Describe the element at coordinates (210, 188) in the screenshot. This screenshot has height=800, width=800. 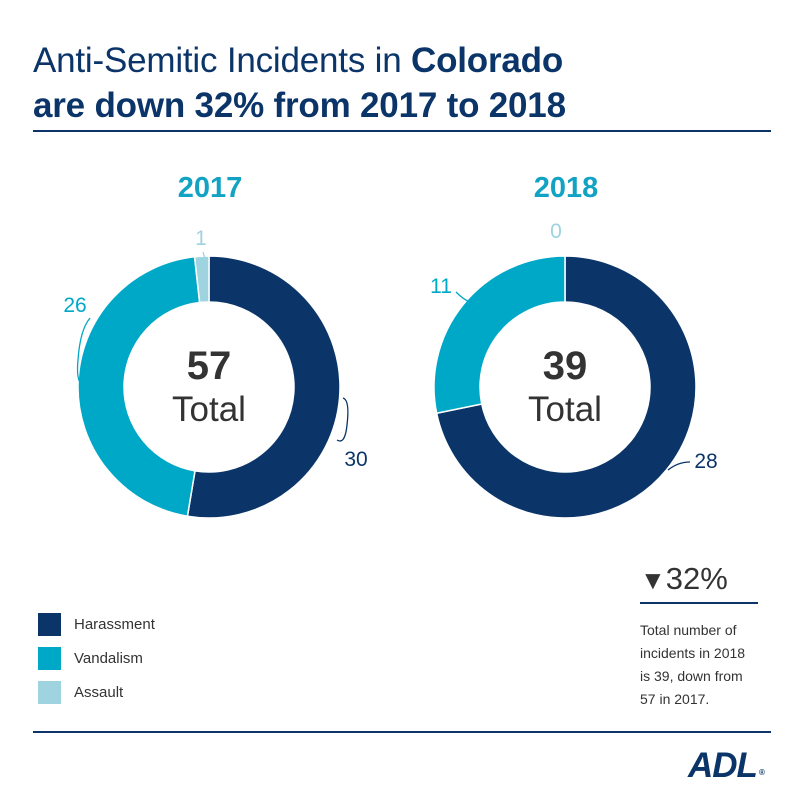
I see `chart-2017-title: 2017` at that location.